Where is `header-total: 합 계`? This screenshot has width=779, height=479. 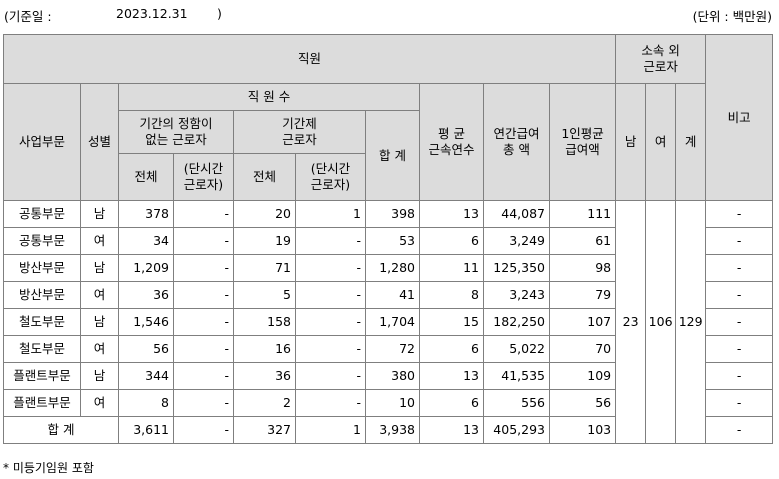 header-total: 합 계 is located at coordinates (392, 155).